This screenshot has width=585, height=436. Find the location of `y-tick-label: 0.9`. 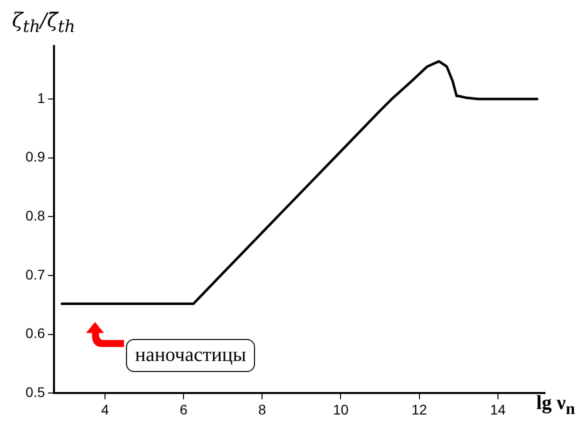

y-tick-label: 0.9 is located at coordinates (36, 156).